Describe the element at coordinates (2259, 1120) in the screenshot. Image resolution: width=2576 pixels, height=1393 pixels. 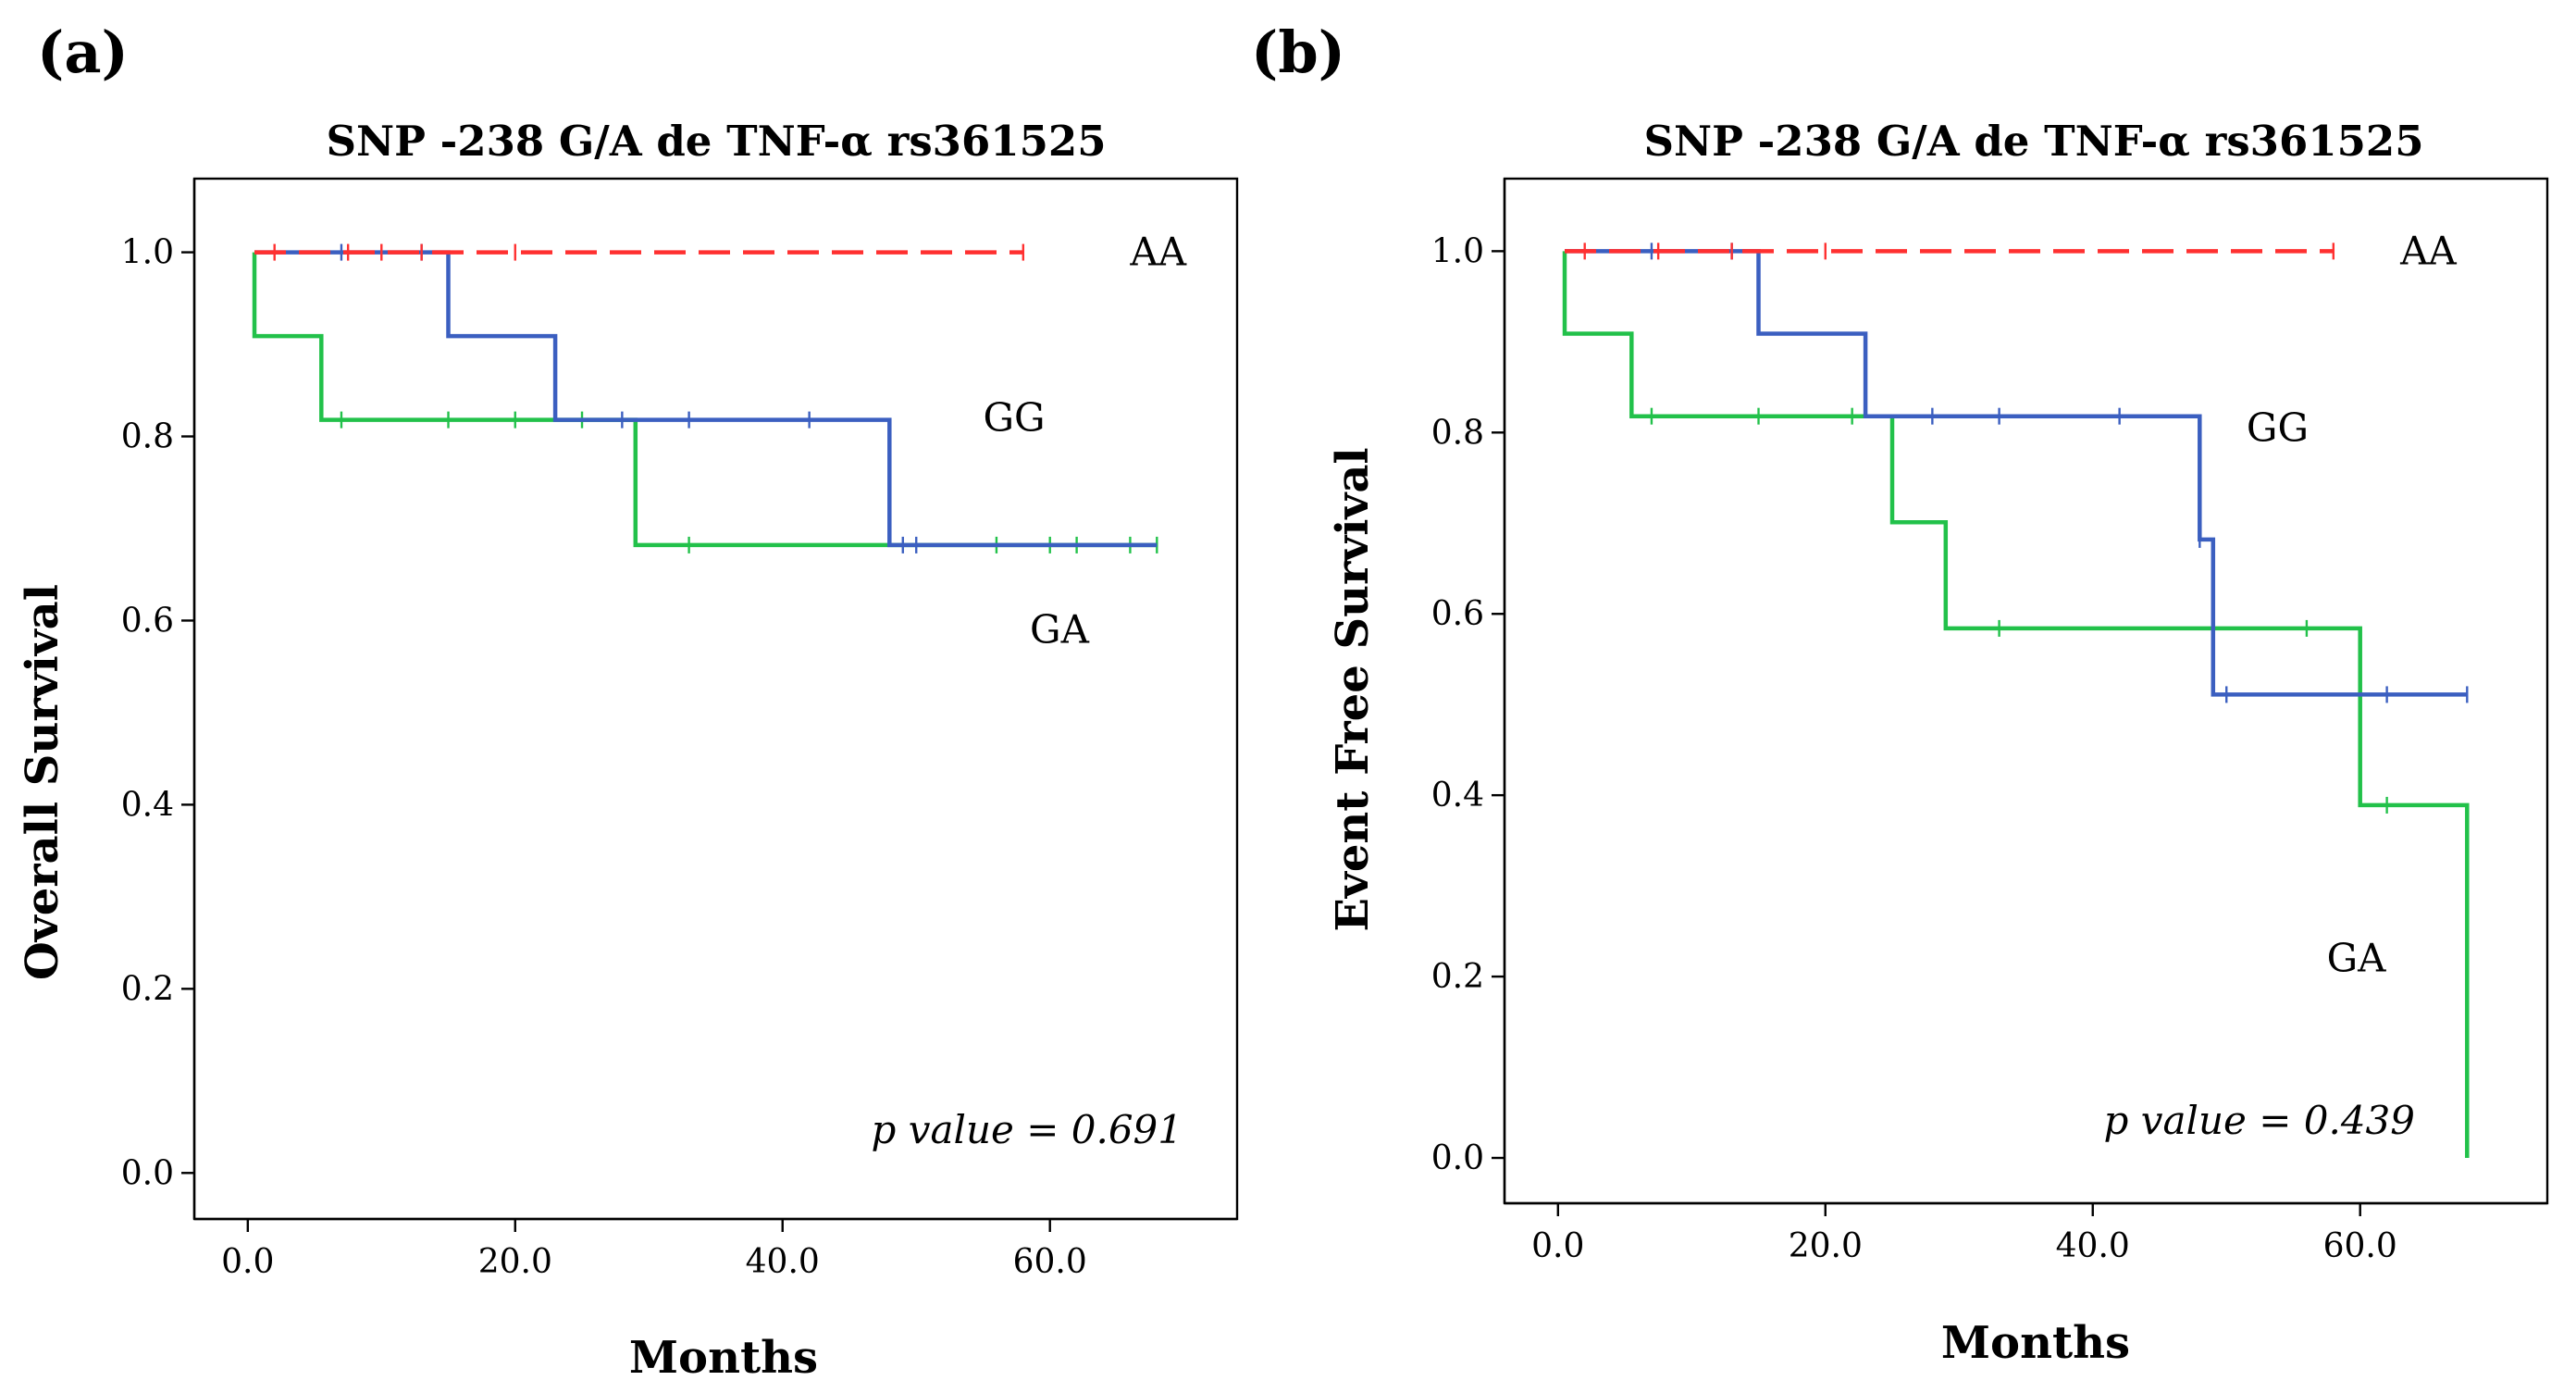
I see `p-value-annotation: p value = 0.439` at that location.